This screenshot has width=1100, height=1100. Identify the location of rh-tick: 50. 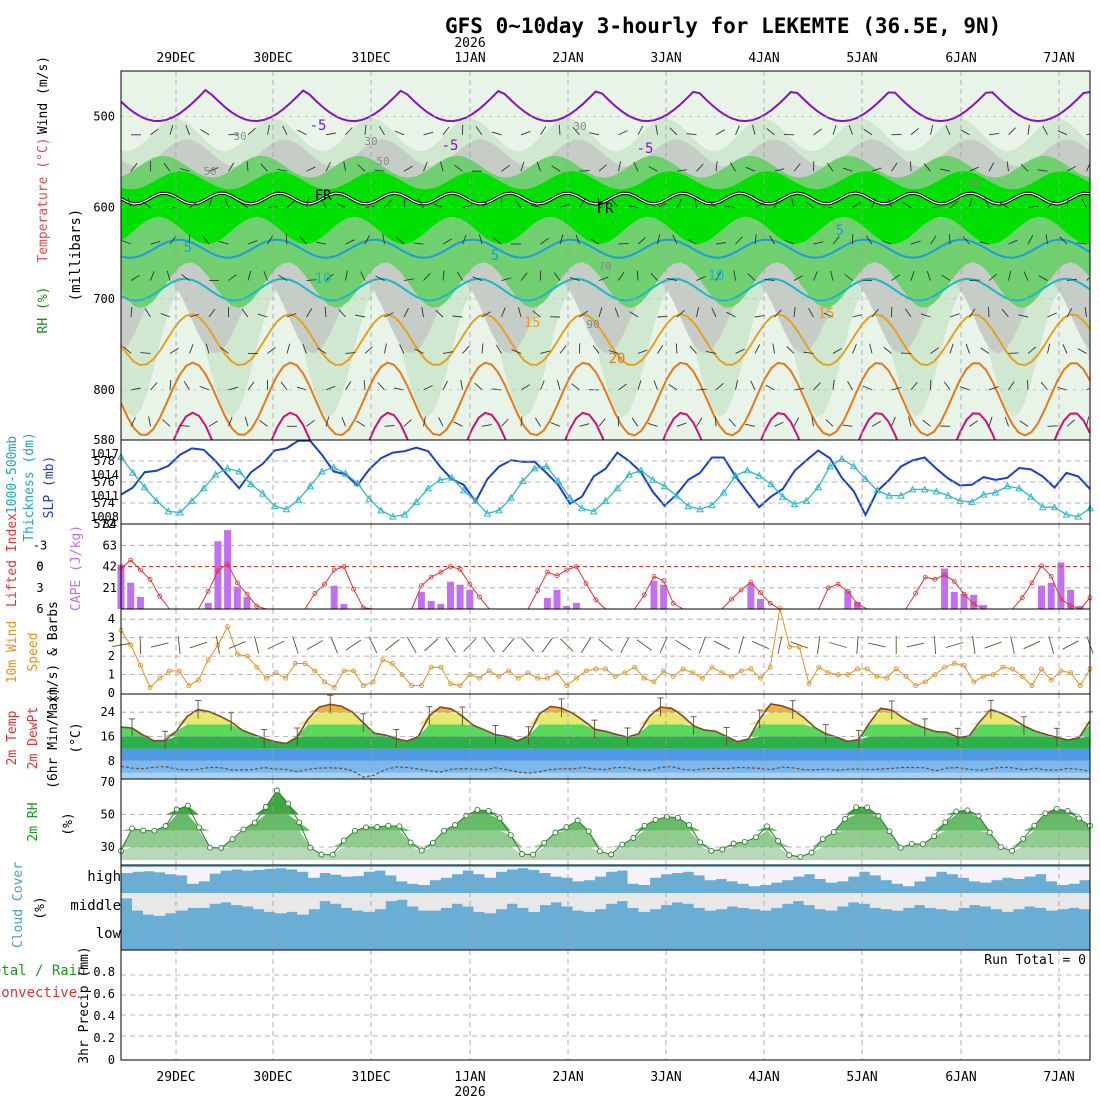
(108, 815).